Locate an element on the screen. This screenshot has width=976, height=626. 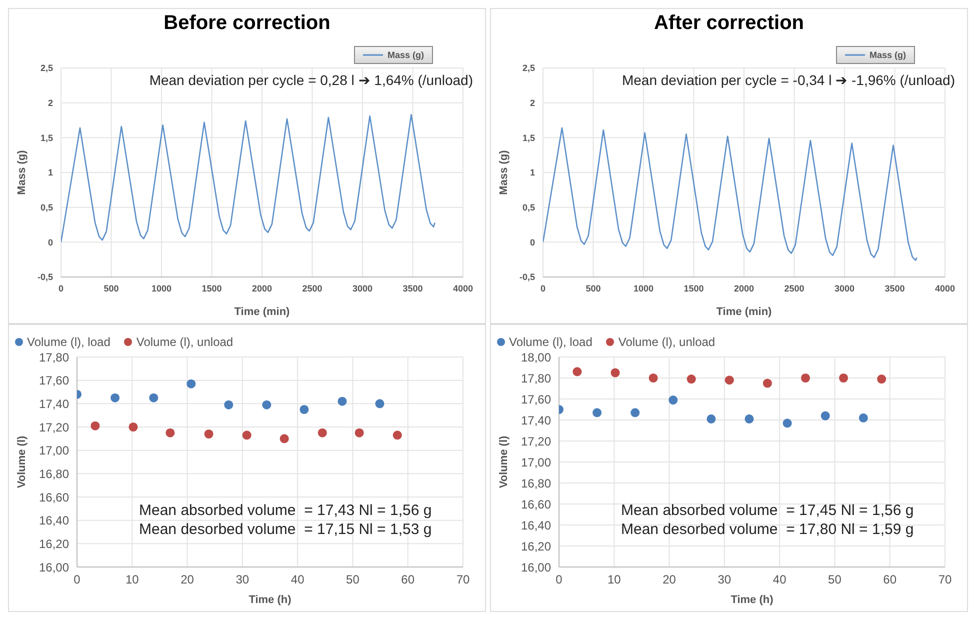
chart-title: Before correction is located at coordinates (247, 23).